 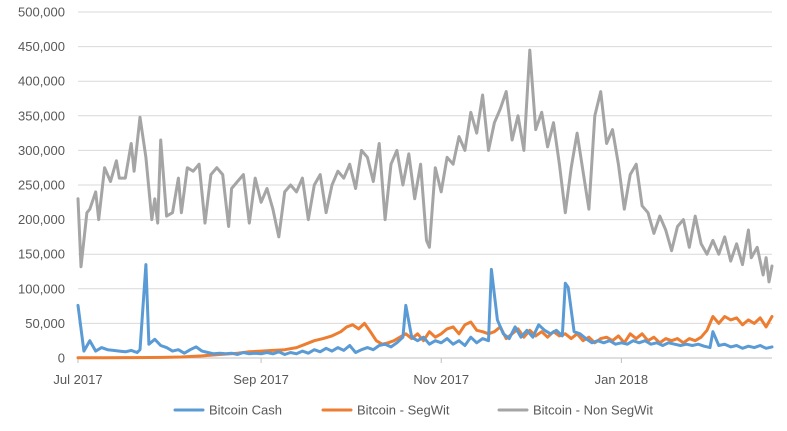 What do you see at coordinates (350, 372) in the screenshot?
I see `x-axis: Jul 2017 Sep 2017 Nov 2017 Jan 2018` at bounding box center [350, 372].